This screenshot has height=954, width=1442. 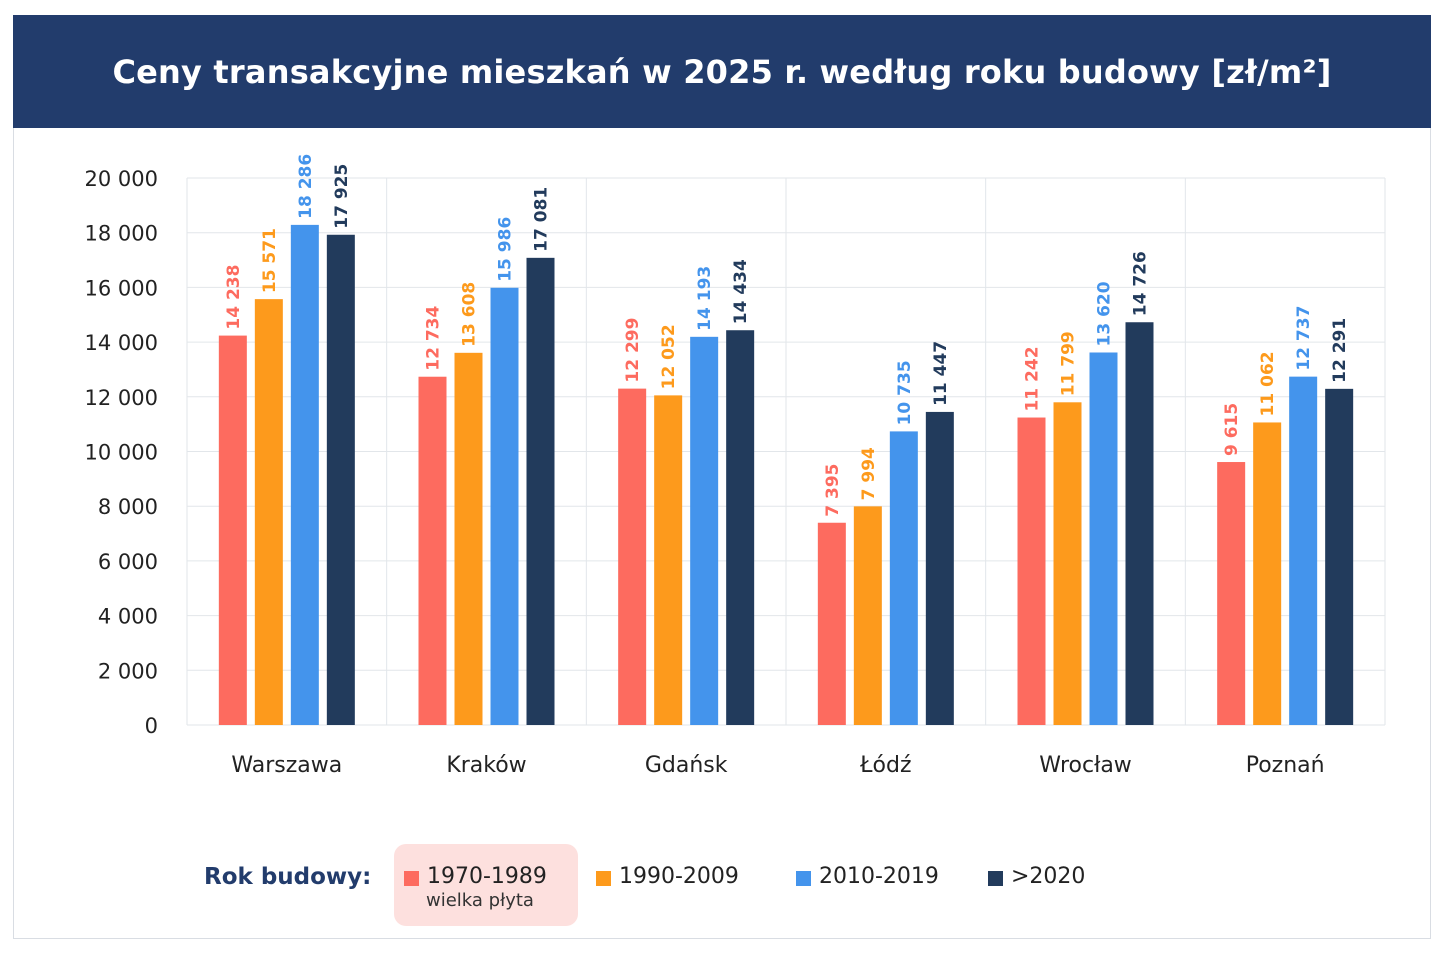 I want to click on bar-value-label: 12 299, so click(x=633, y=350).